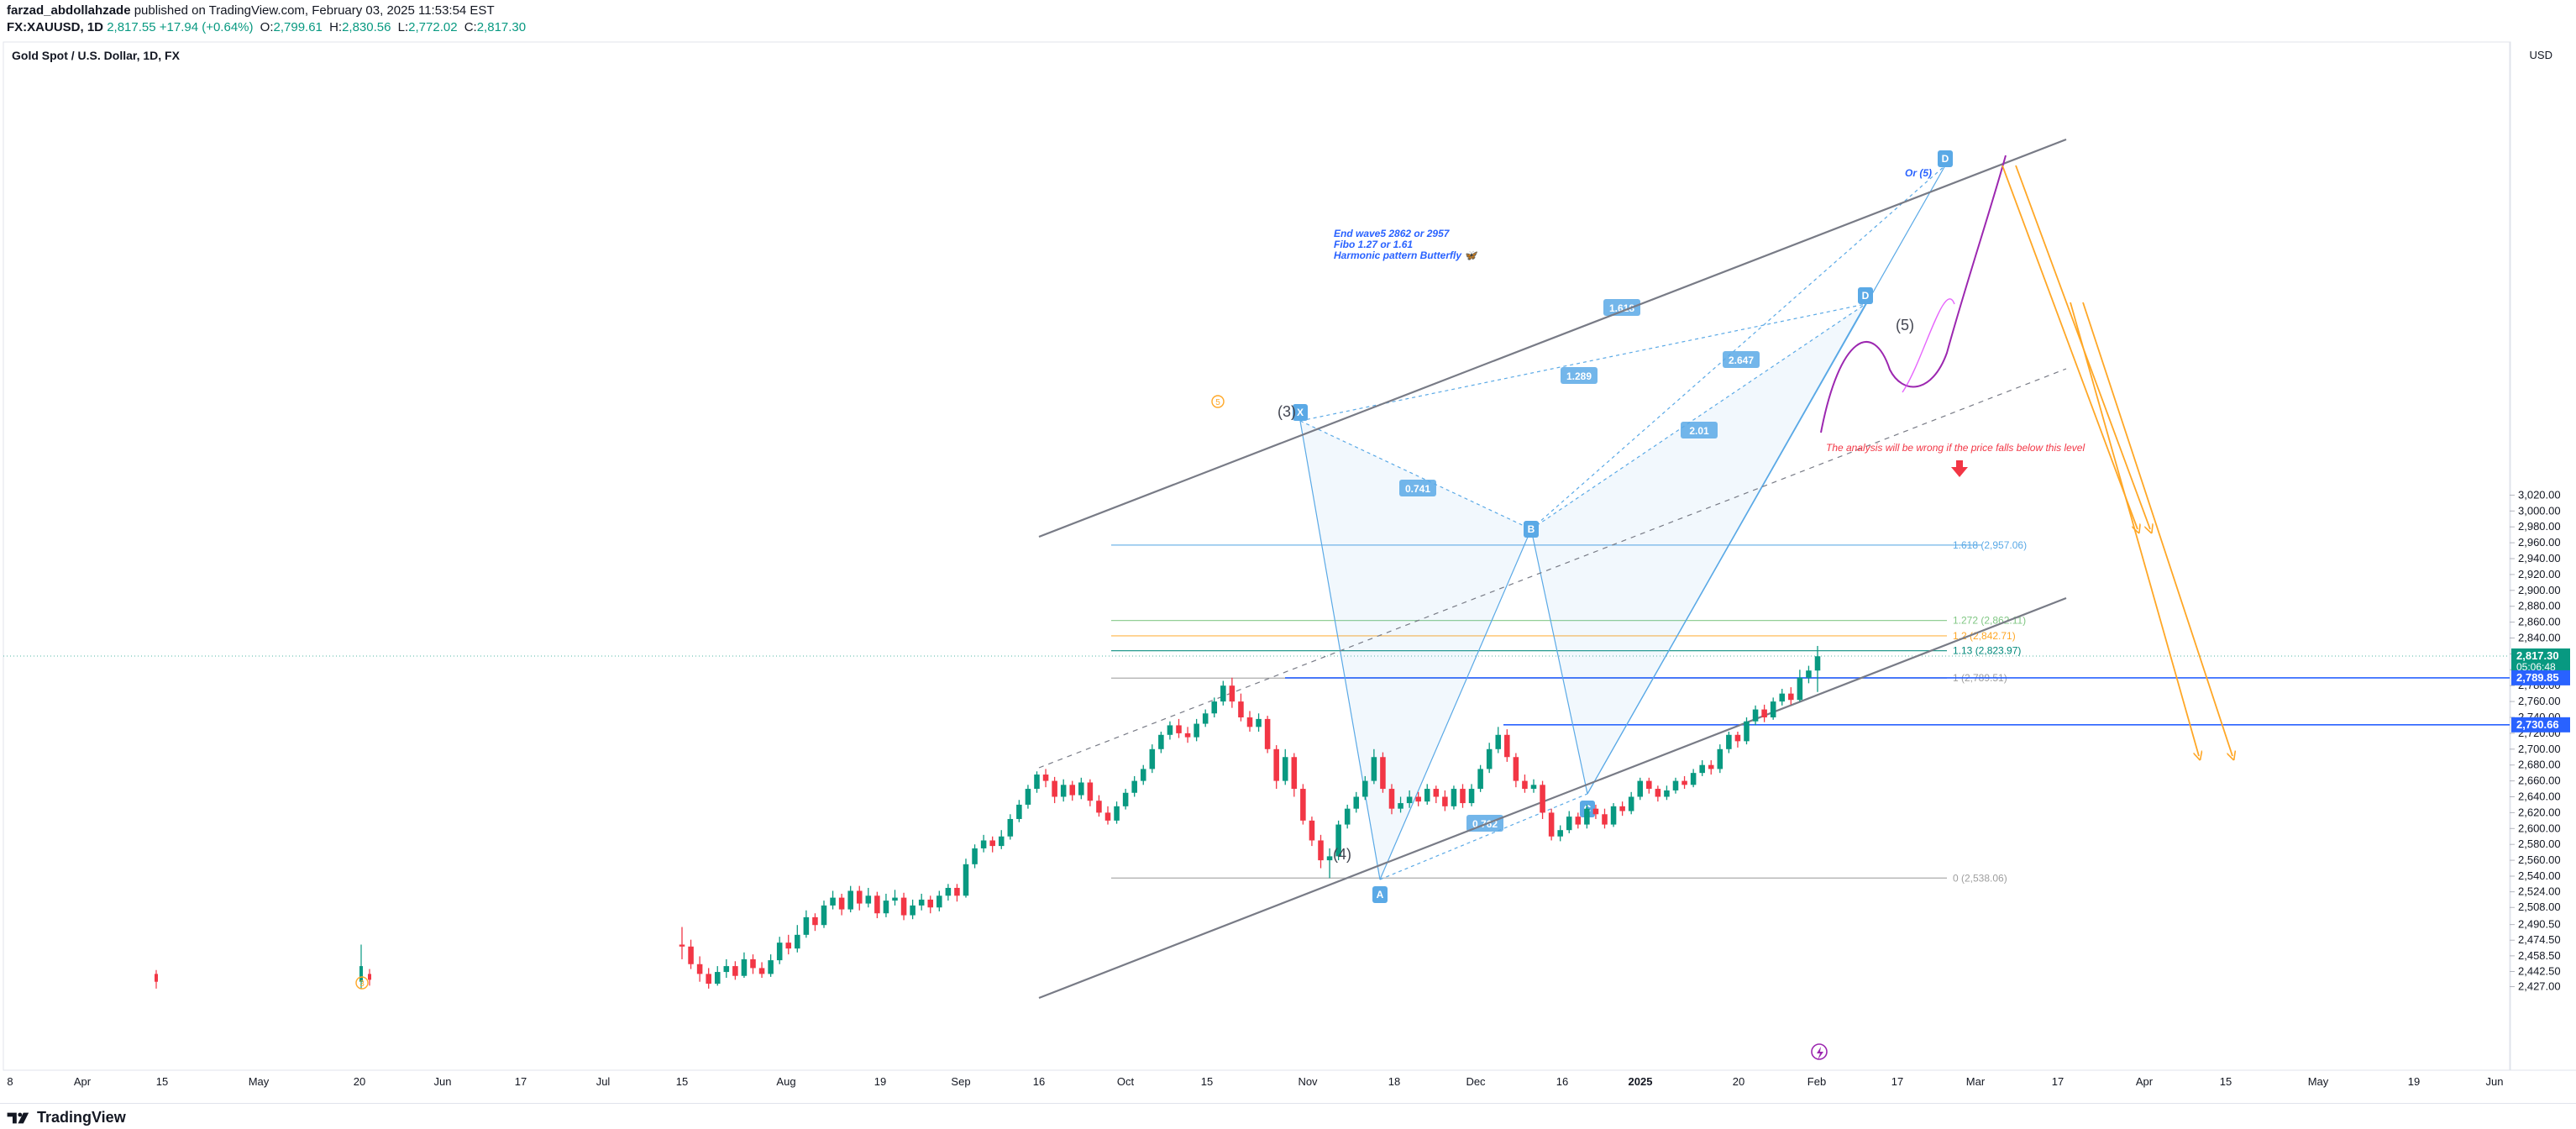 The image size is (2576, 1129). What do you see at coordinates (1531, 529) in the screenshot?
I see `pattern-point-label: B` at bounding box center [1531, 529].